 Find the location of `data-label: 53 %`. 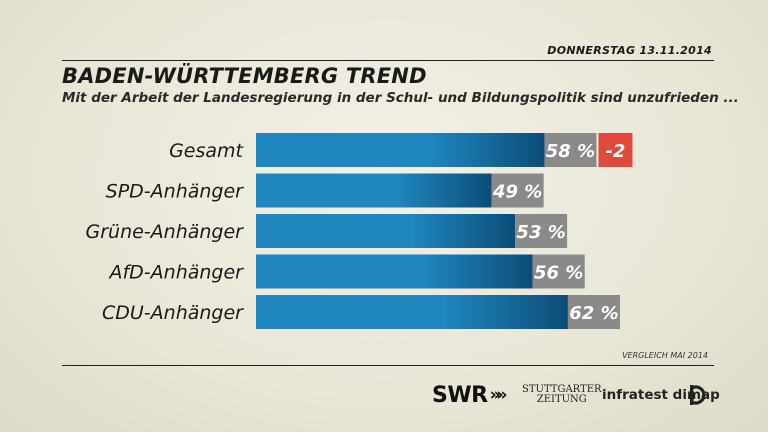

data-label: 53 % is located at coordinates (540, 232).